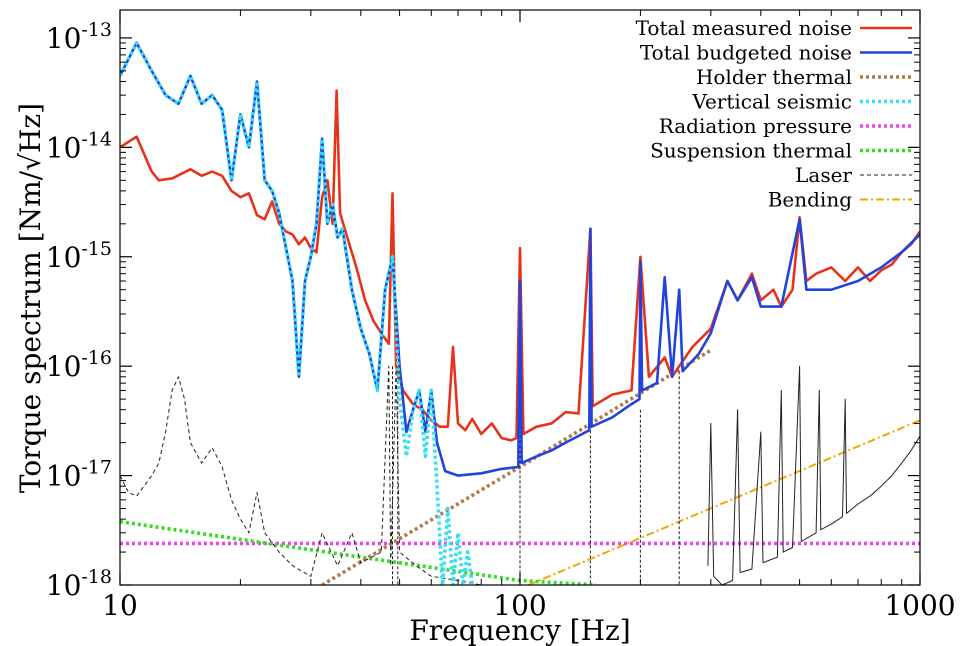 This screenshot has height=646, width=960. What do you see at coordinates (519, 605) in the screenshot?
I see `x-tick-label: 100` at bounding box center [519, 605].